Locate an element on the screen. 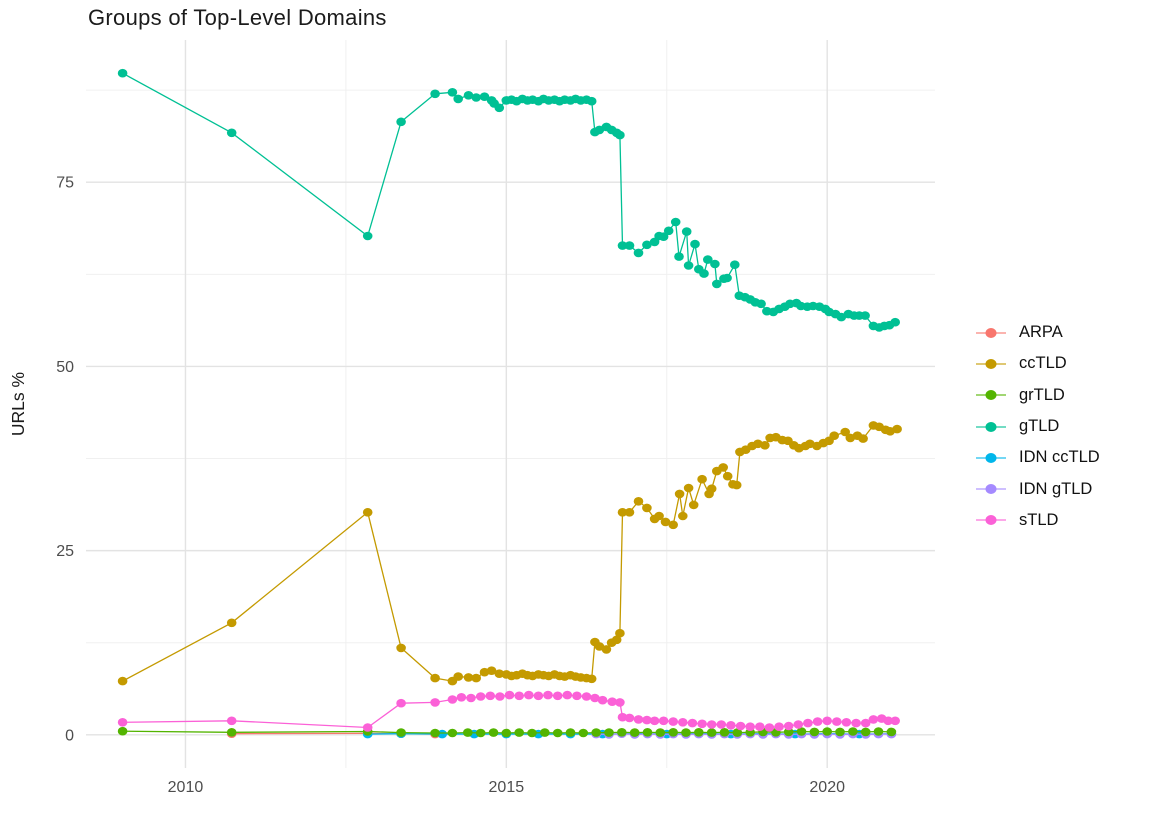 This screenshot has width=1164, height=827. grtld-series-line is located at coordinates (507, 732).